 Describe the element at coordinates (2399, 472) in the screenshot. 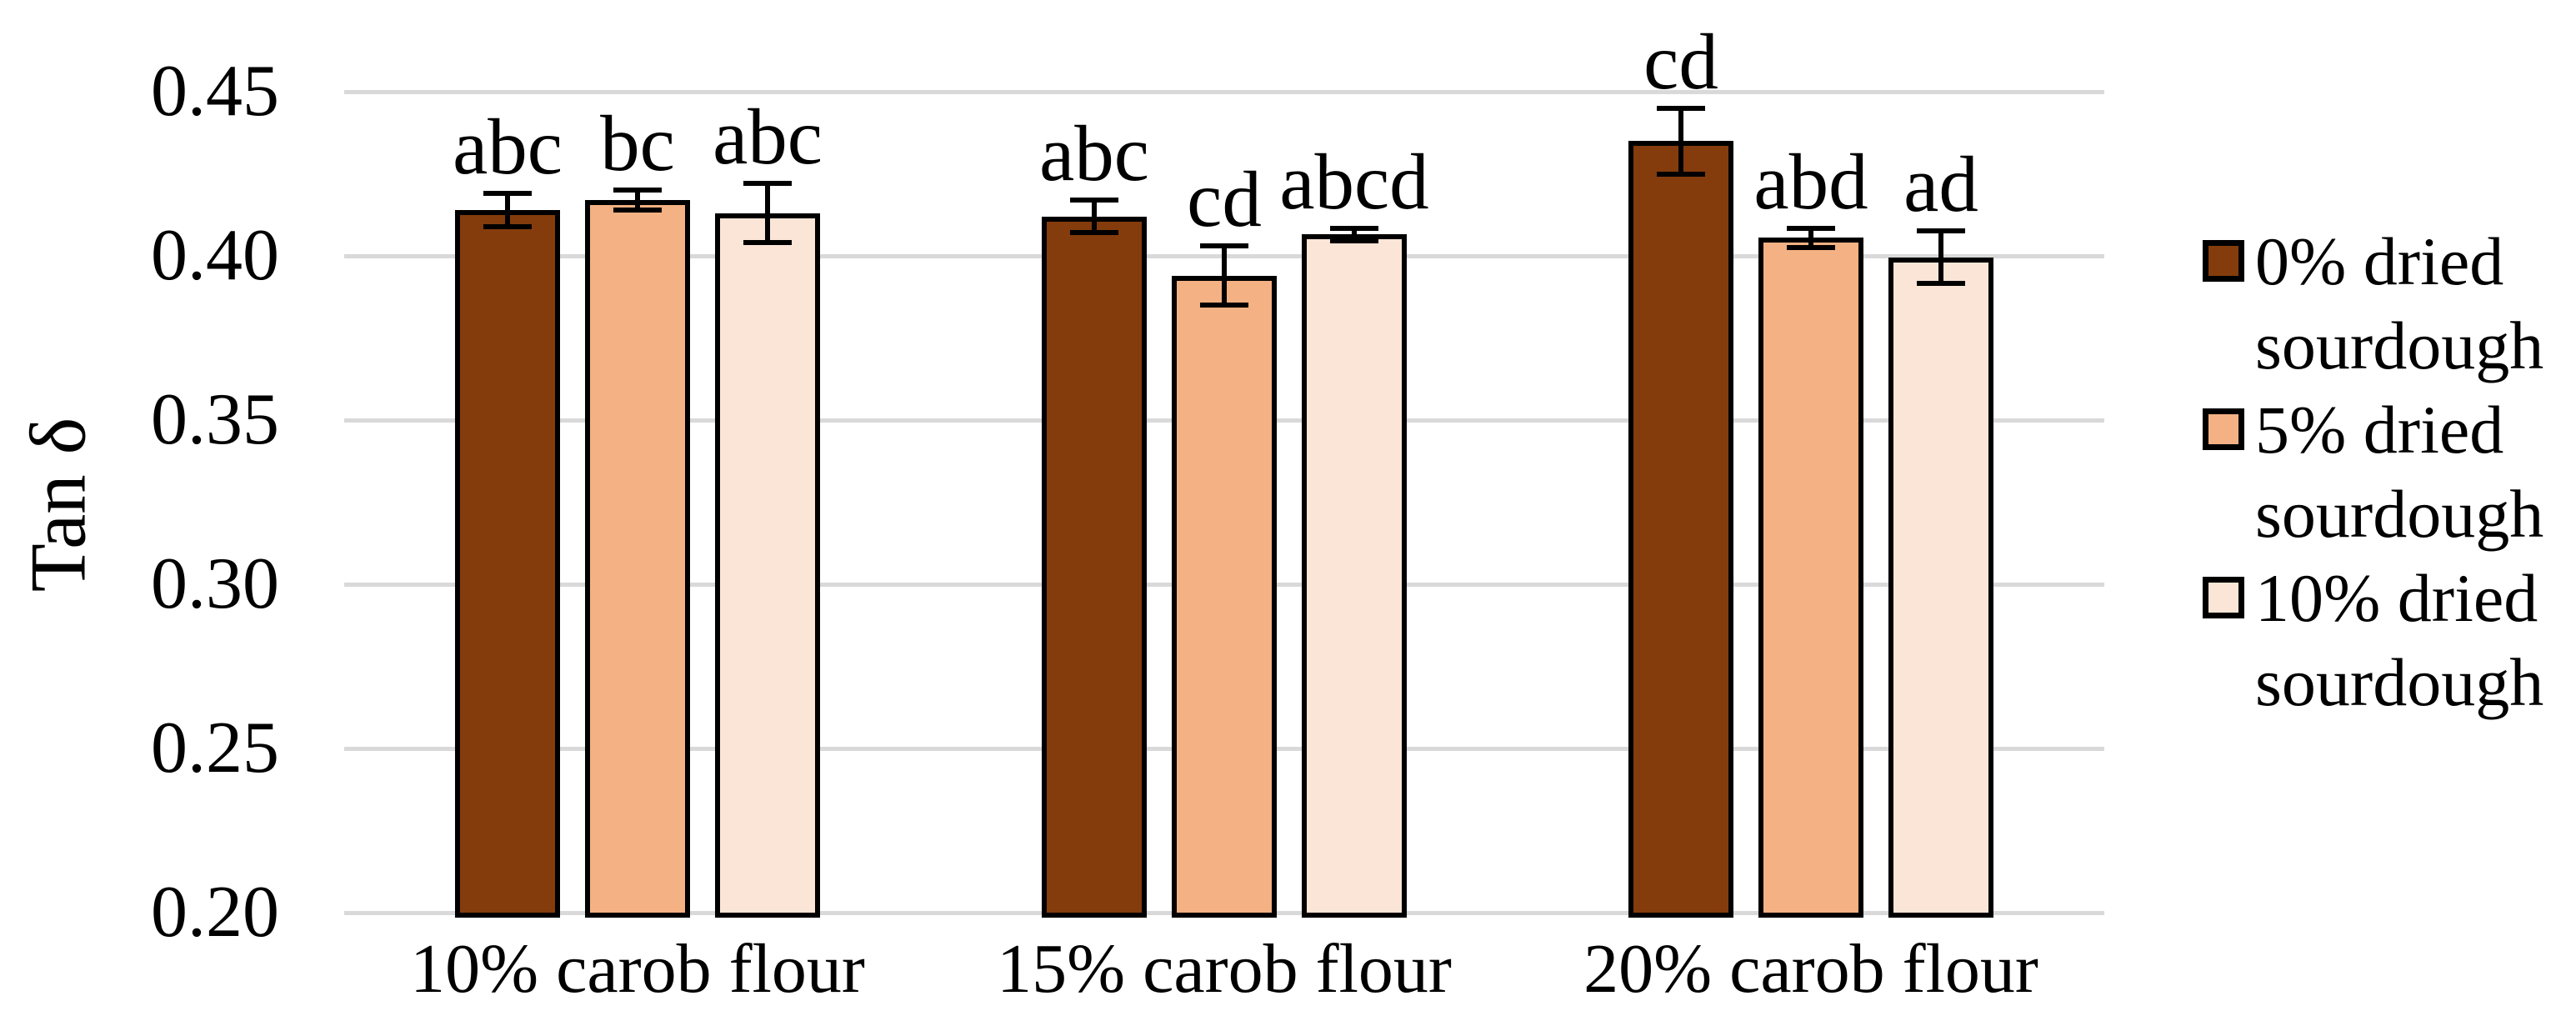

I see `legend-label: 5% dried sourdough` at that location.